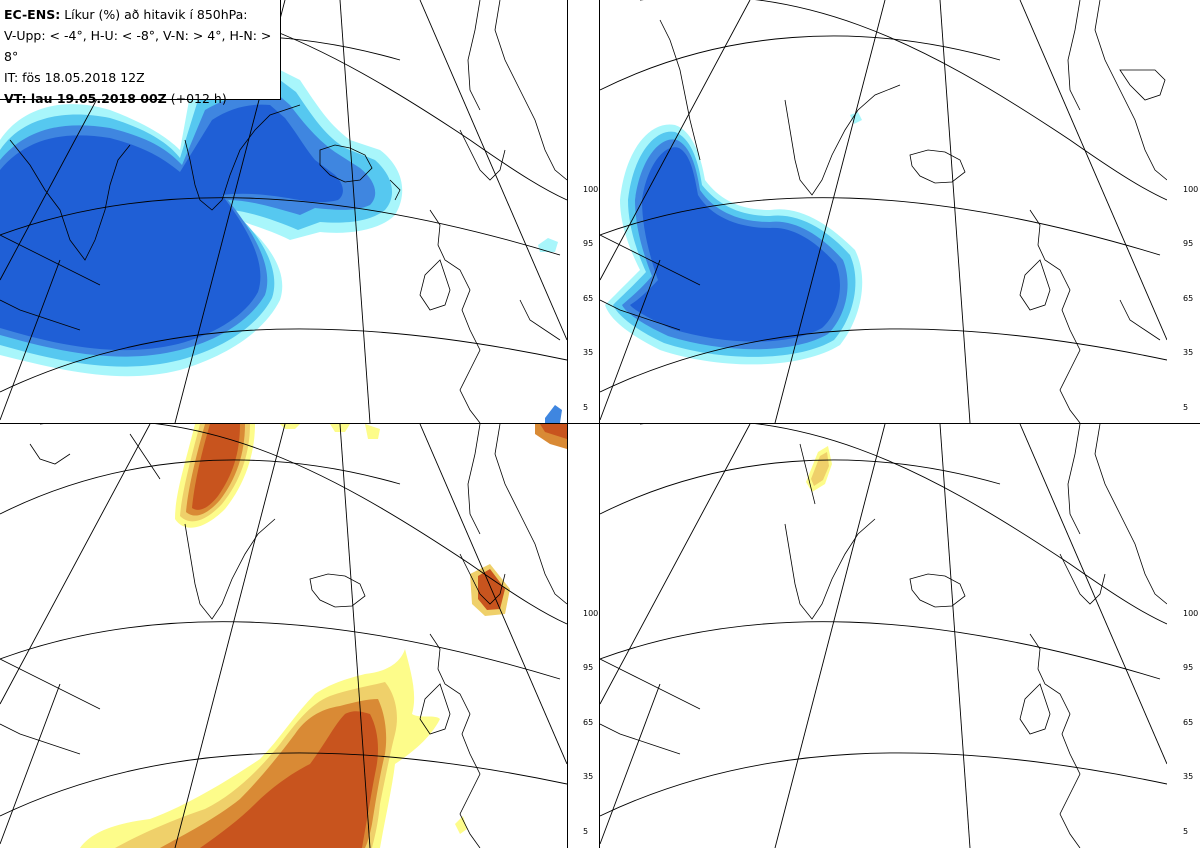 The image size is (1200, 848). What do you see at coordinates (156, 14) in the screenshot?
I see `variable-description: Líkur (%) að hitavik í 850hPa:` at bounding box center [156, 14].